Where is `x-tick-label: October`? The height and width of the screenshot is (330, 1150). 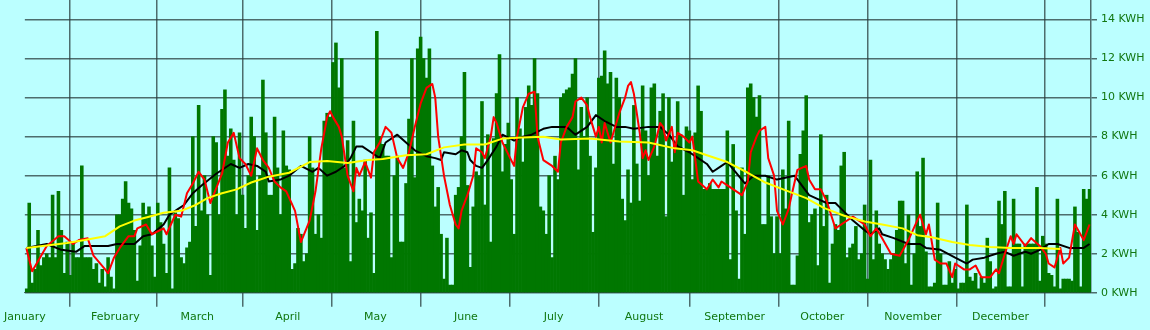
x-tick-label: October is located at coordinates (822, 317).